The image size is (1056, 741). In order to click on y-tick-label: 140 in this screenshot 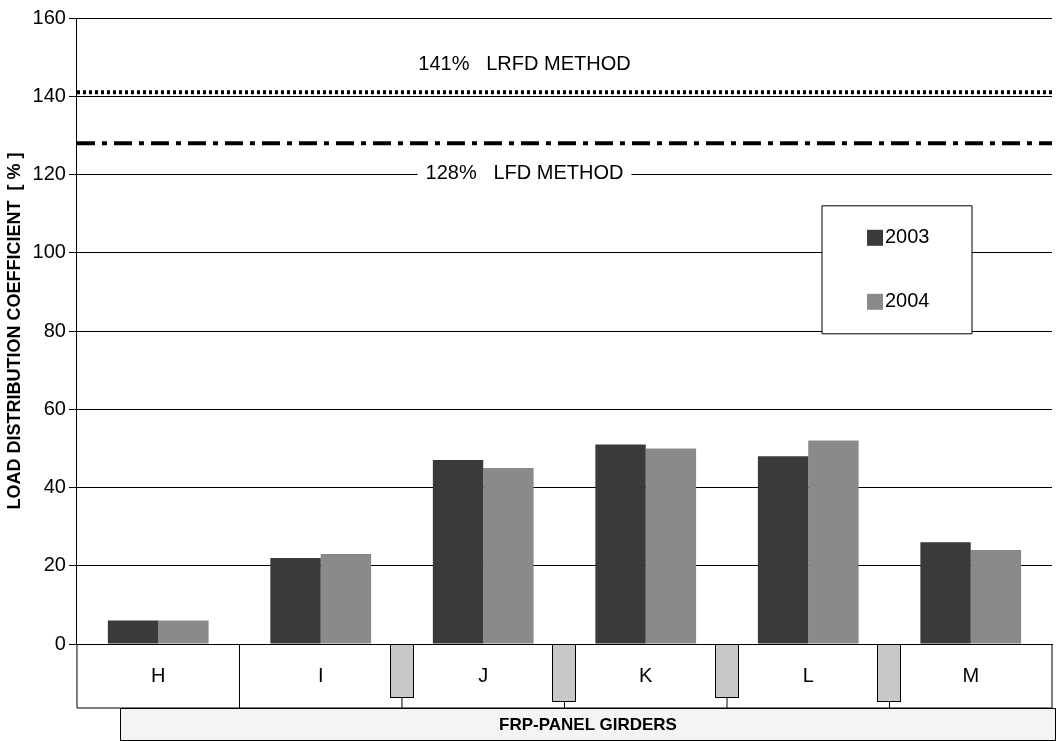, I will do `click(49, 94)`.